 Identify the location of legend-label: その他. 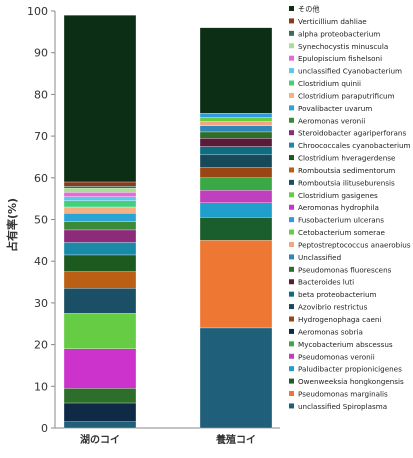
(309, 9).